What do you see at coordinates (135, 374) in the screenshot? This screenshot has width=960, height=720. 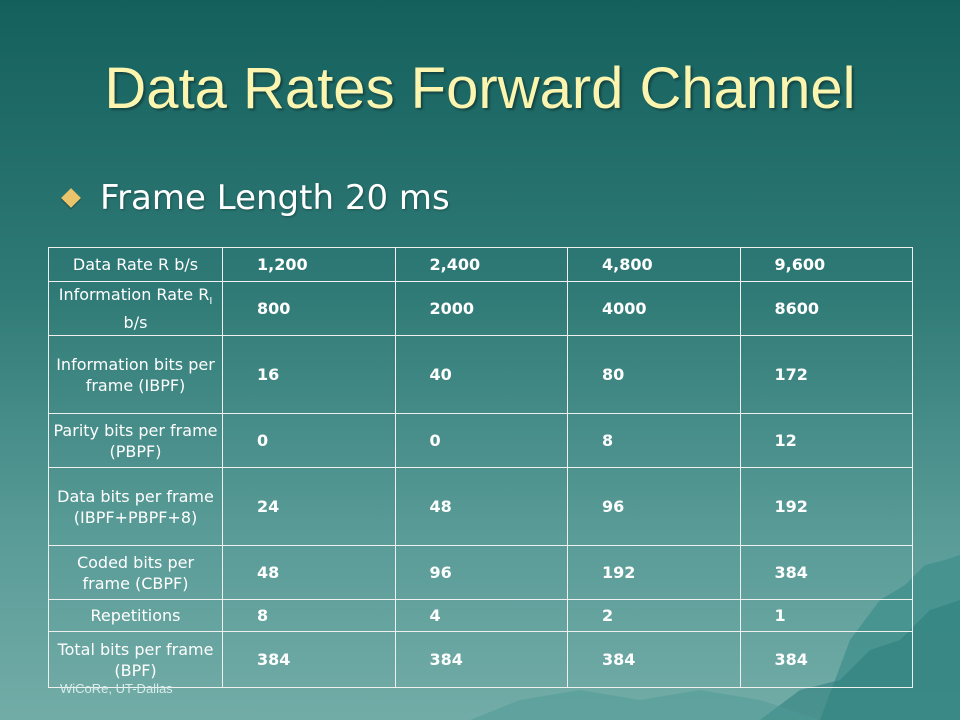 I see `row-label: Information bits per frame (IBPF)` at bounding box center [135, 374].